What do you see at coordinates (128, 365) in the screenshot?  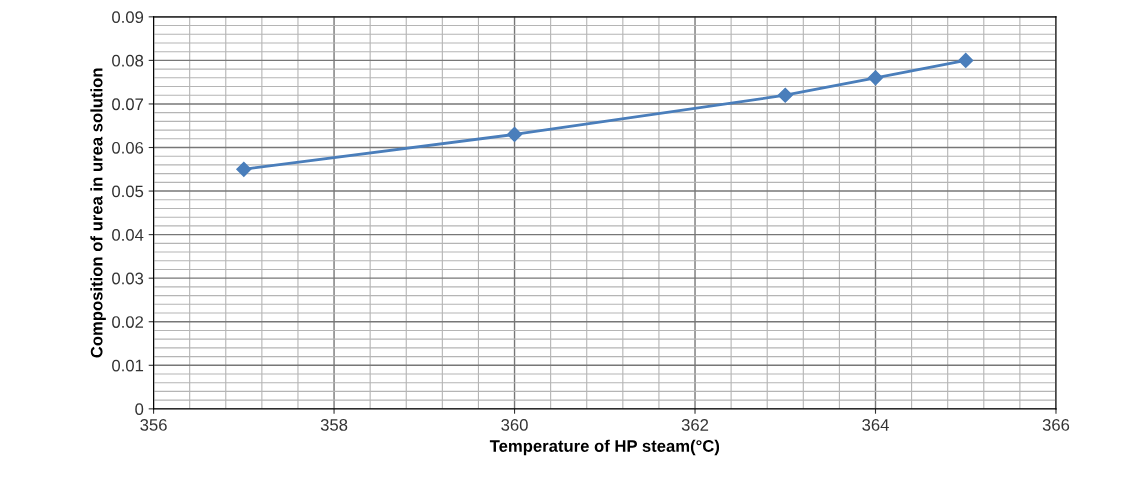 I see `y-tick-label: 0.01` at bounding box center [128, 365].